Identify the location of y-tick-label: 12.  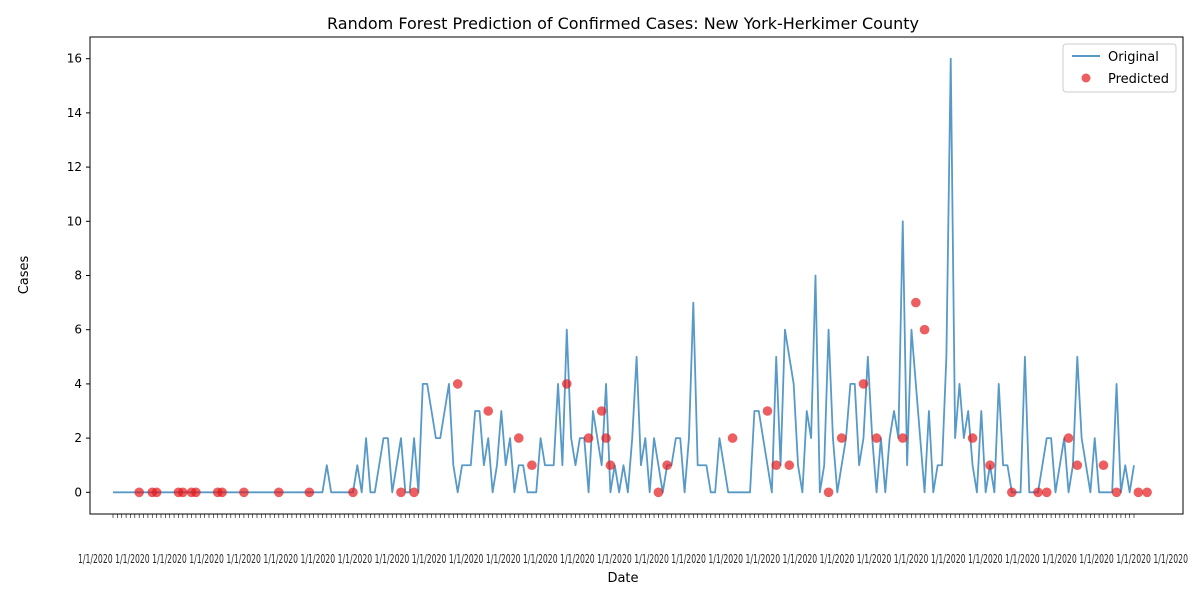
(74, 167).